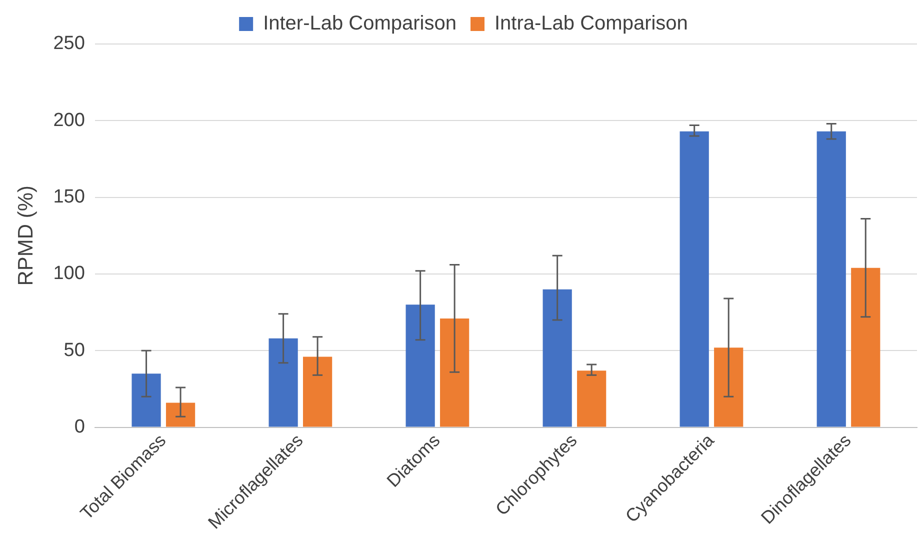 The height and width of the screenshot is (537, 919). I want to click on legend-label: Intra-Lab Comparison, so click(591, 23).